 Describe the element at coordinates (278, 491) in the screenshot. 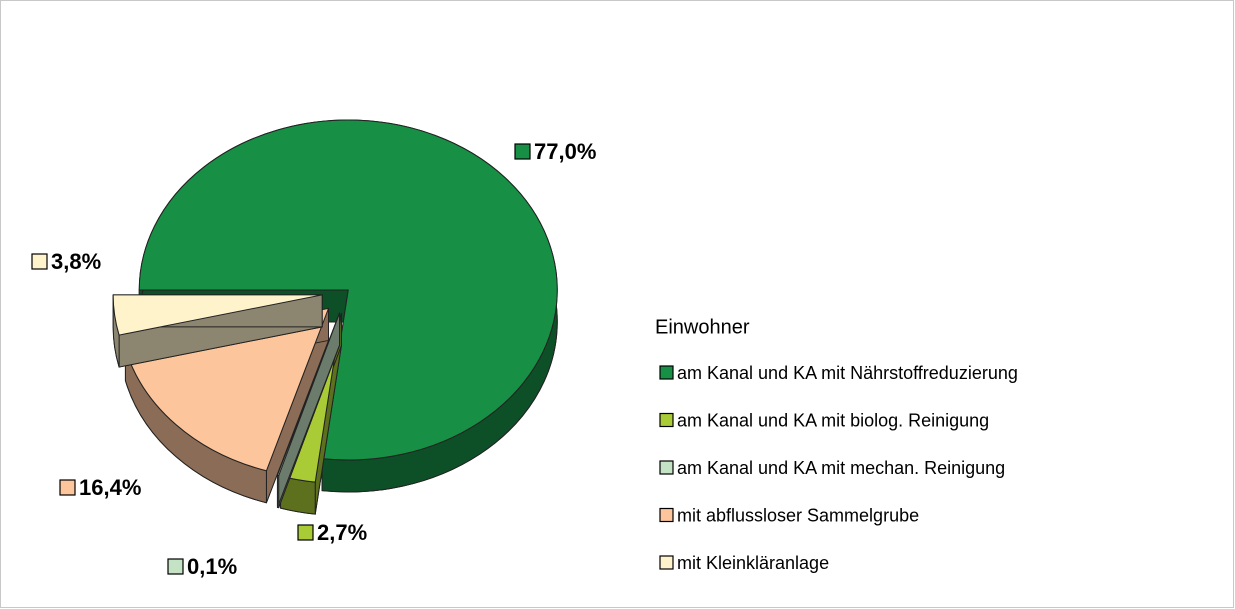

I see `slice-side` at that location.